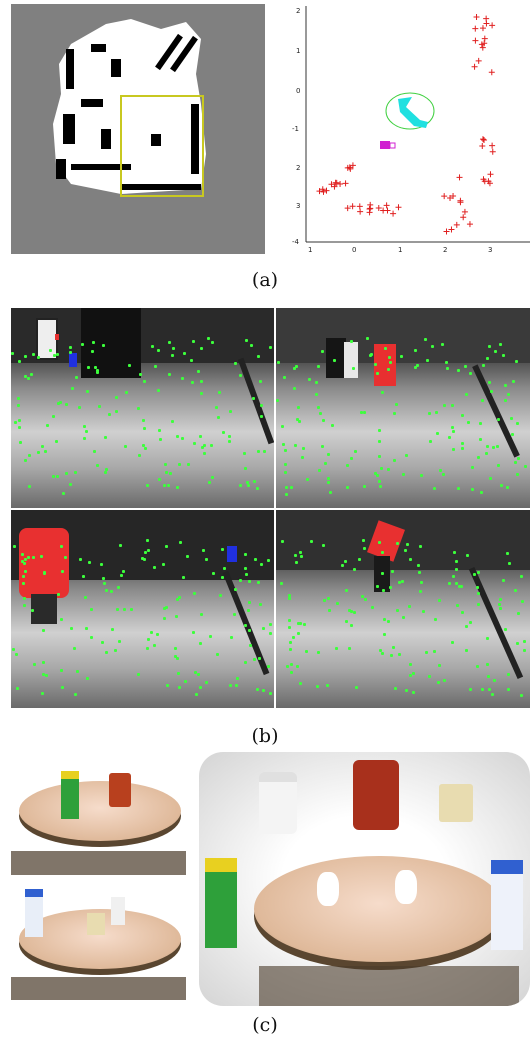  What do you see at coordinates (354, 250) in the screenshot?
I see `x-tick-label: 0` at bounding box center [354, 250].